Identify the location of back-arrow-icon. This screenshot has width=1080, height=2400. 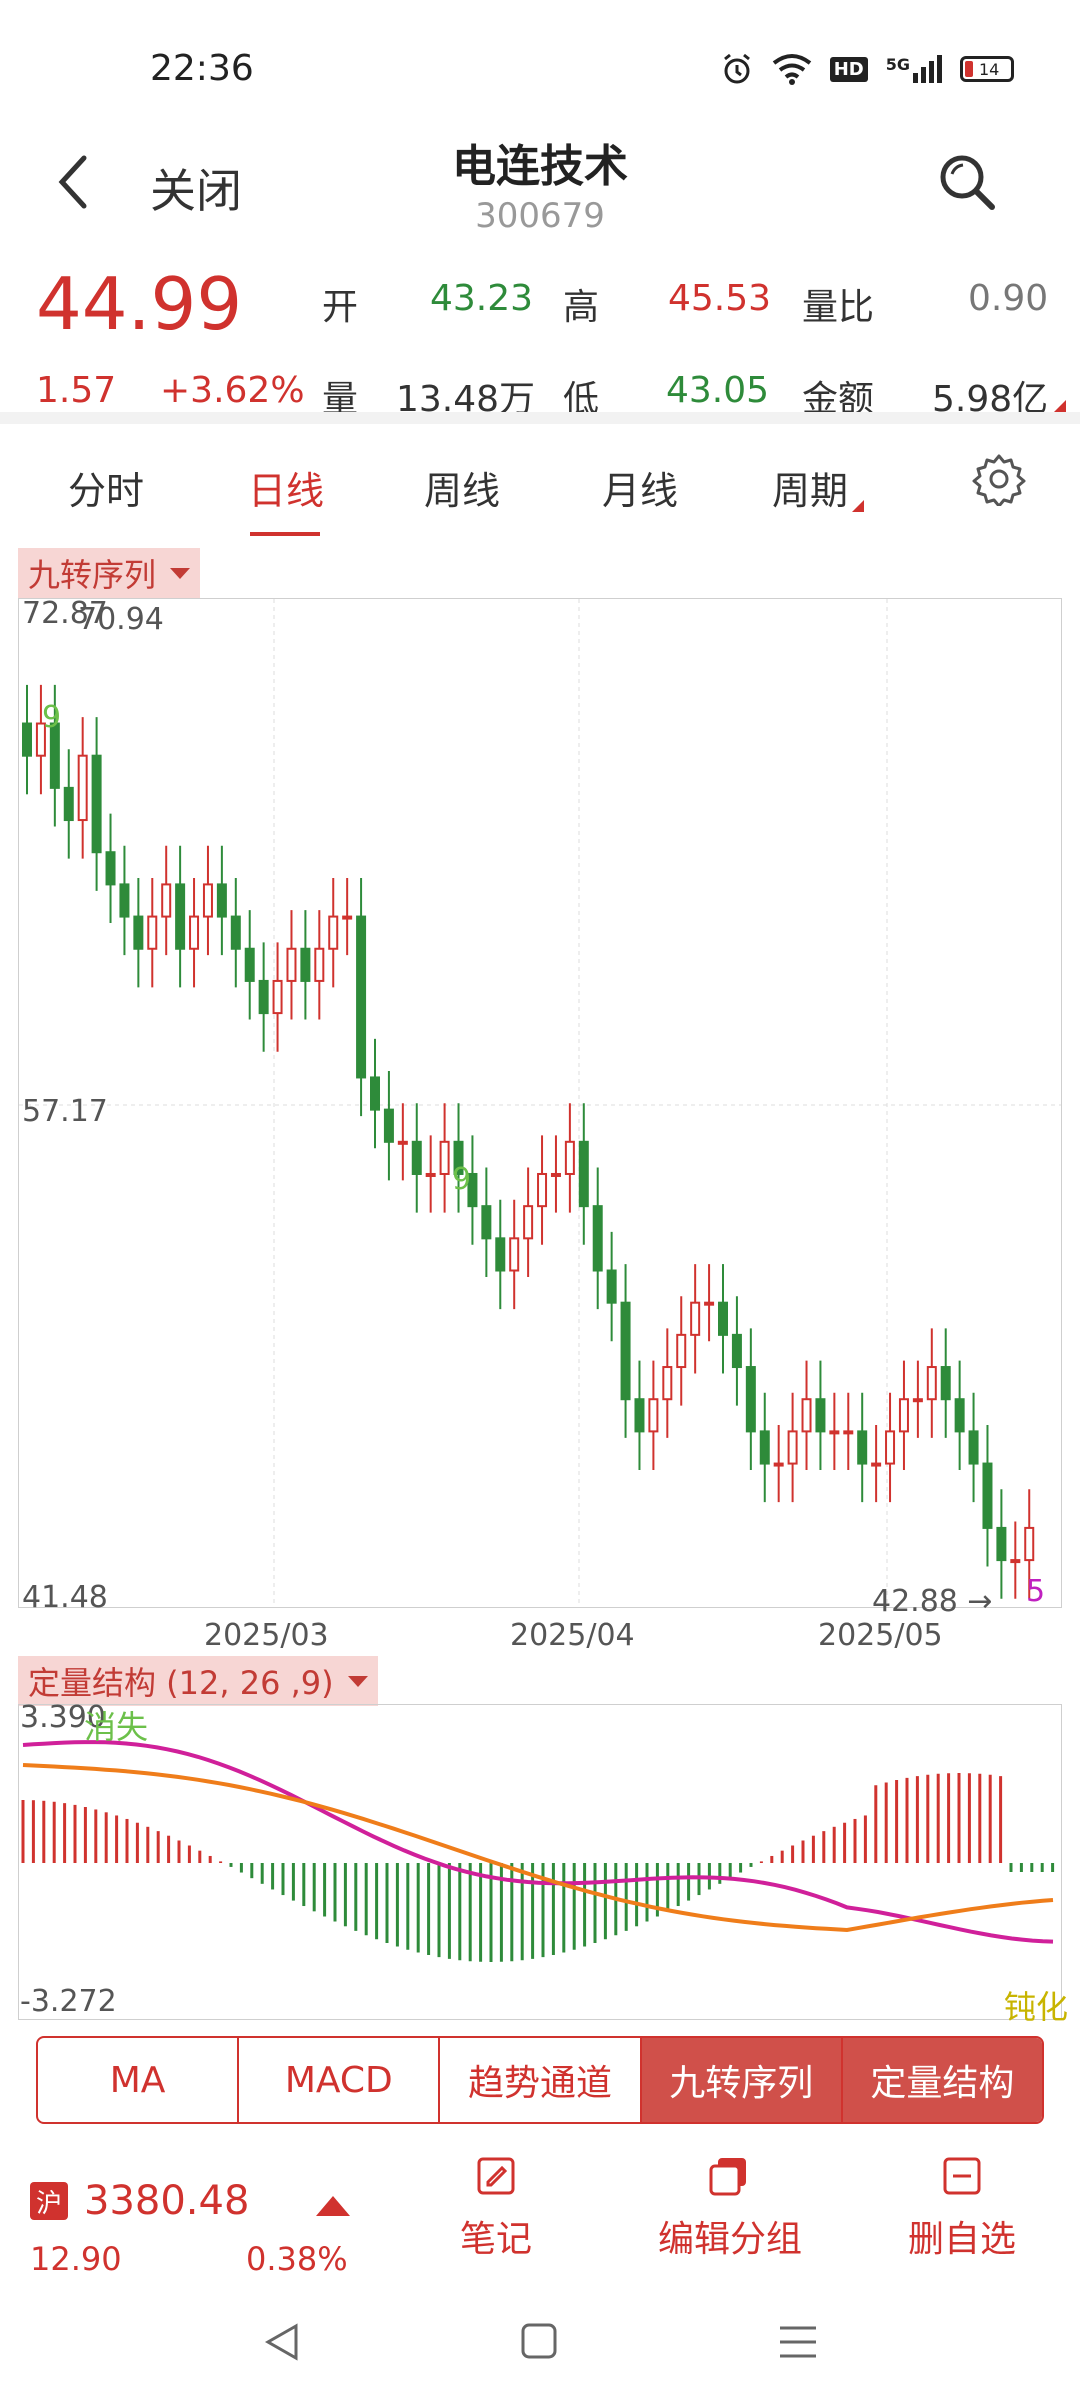
(72, 182).